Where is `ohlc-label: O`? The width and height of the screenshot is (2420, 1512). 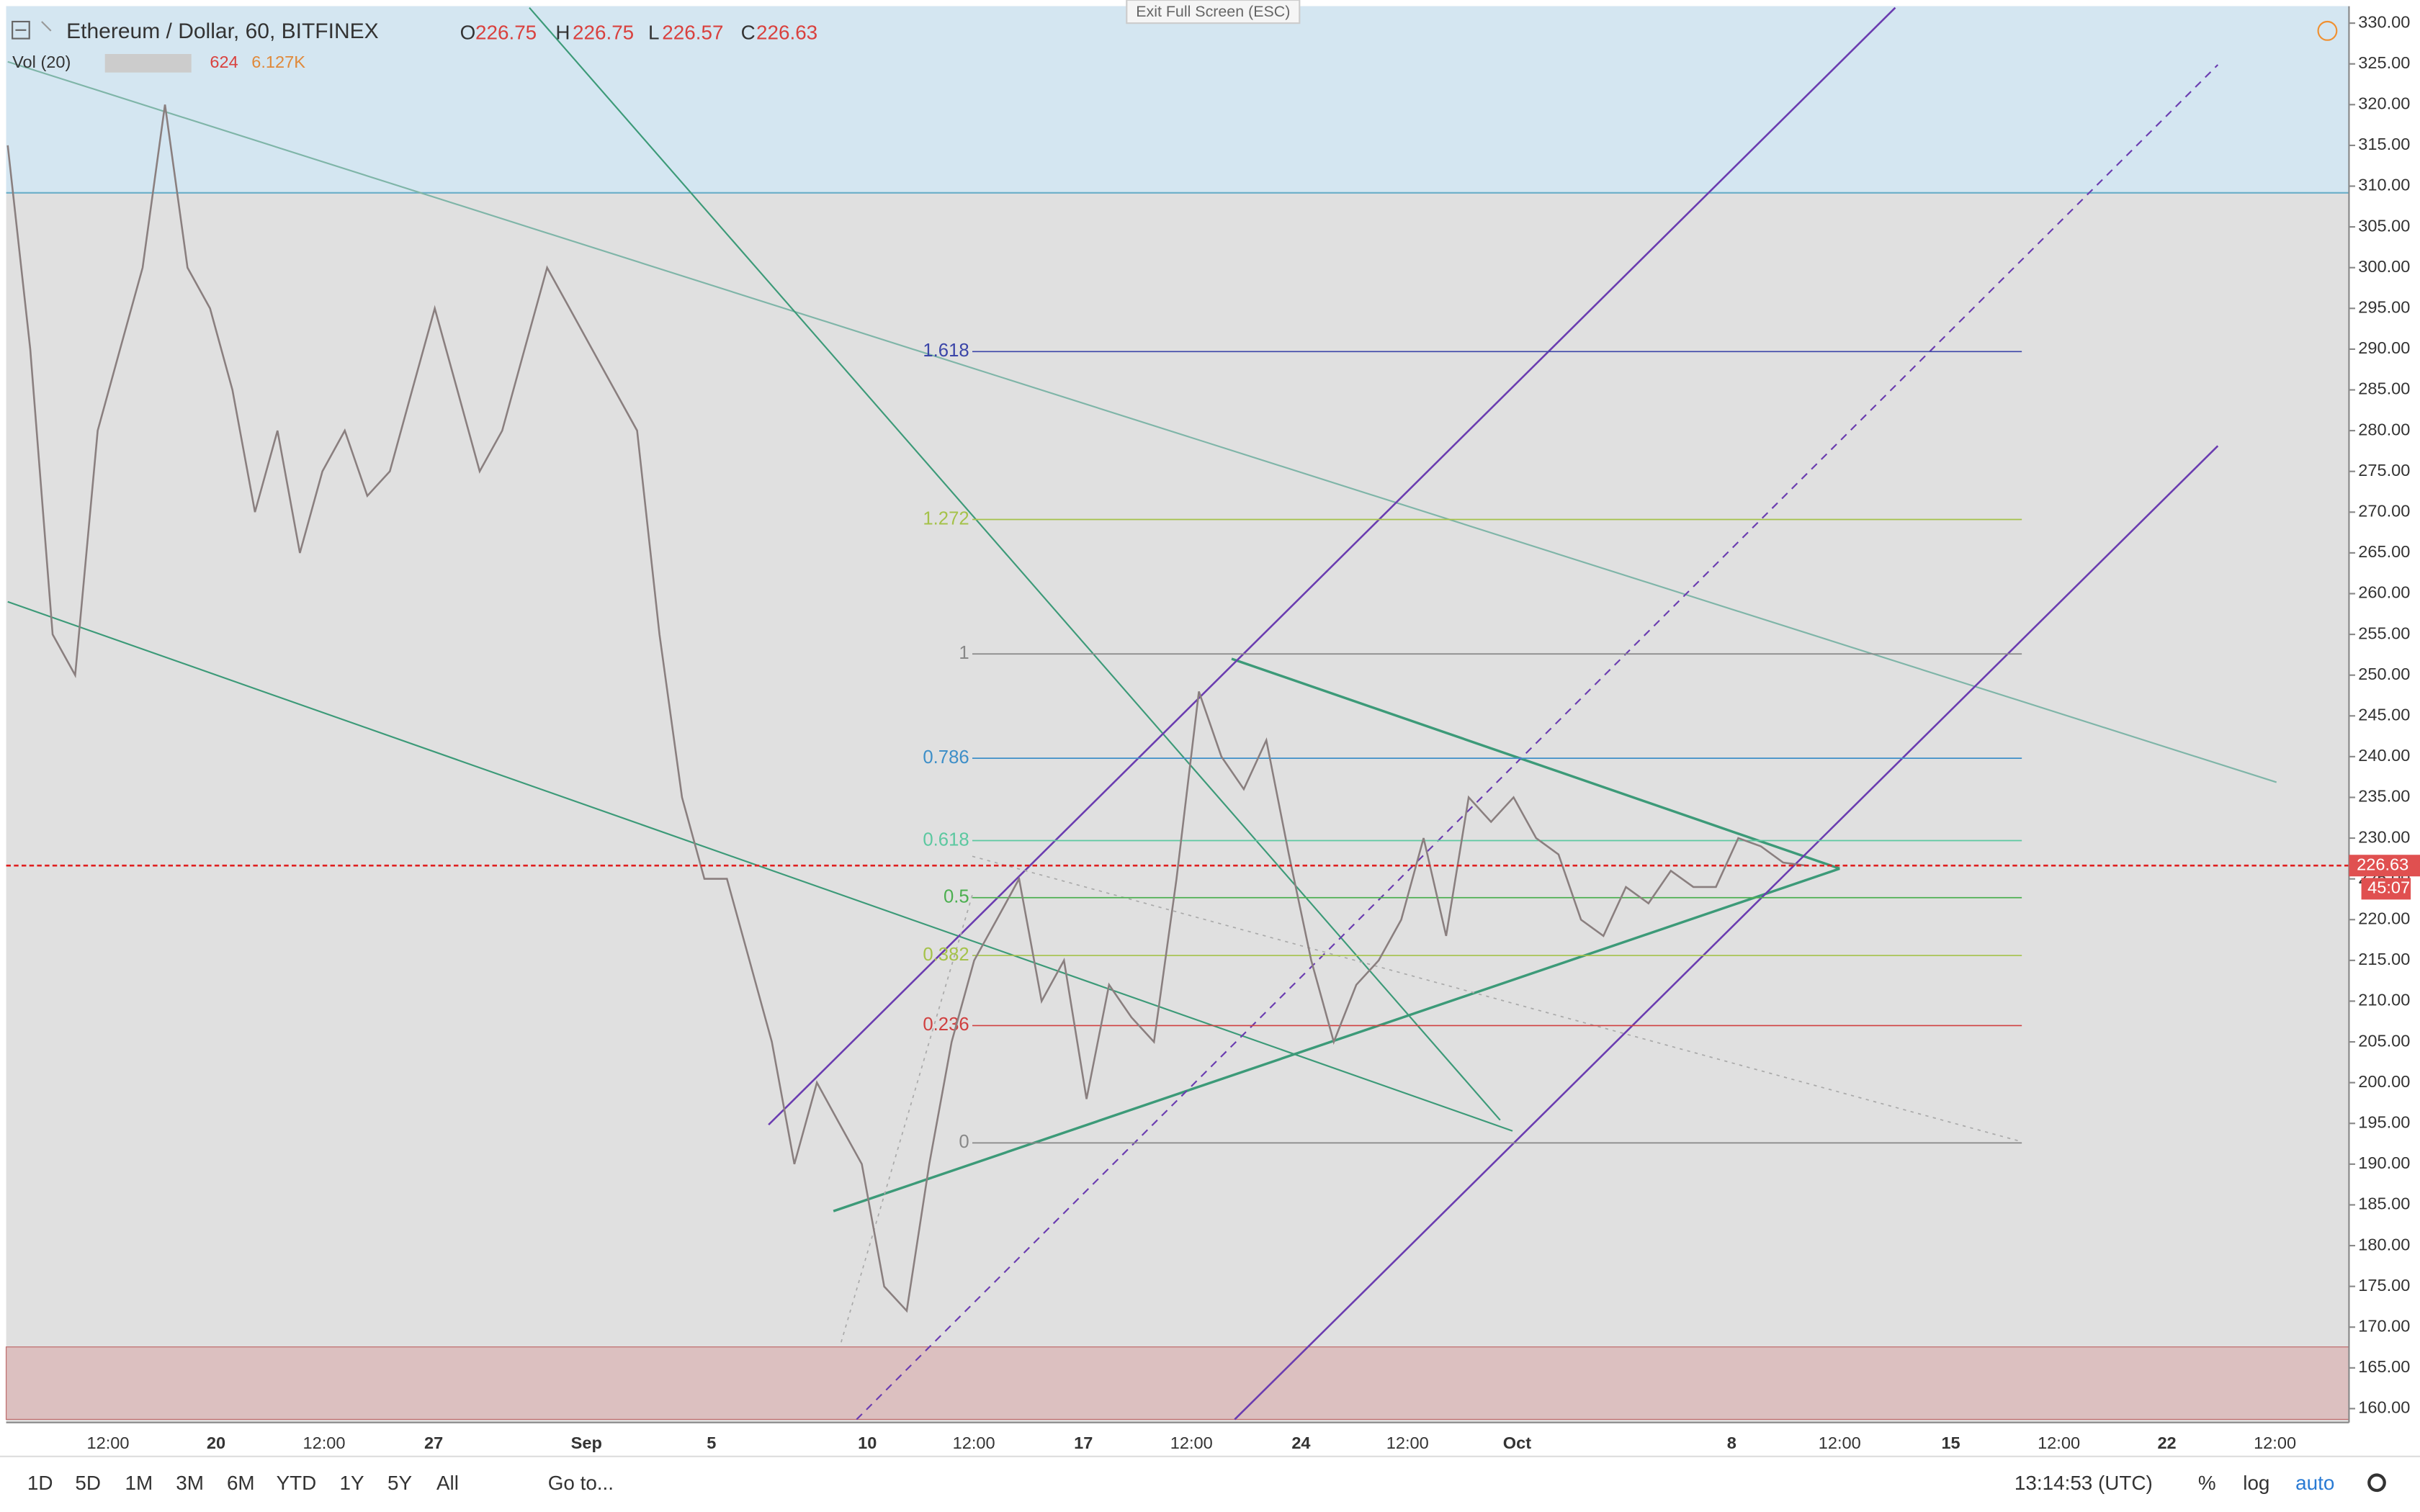 ohlc-label: O is located at coordinates (468, 33).